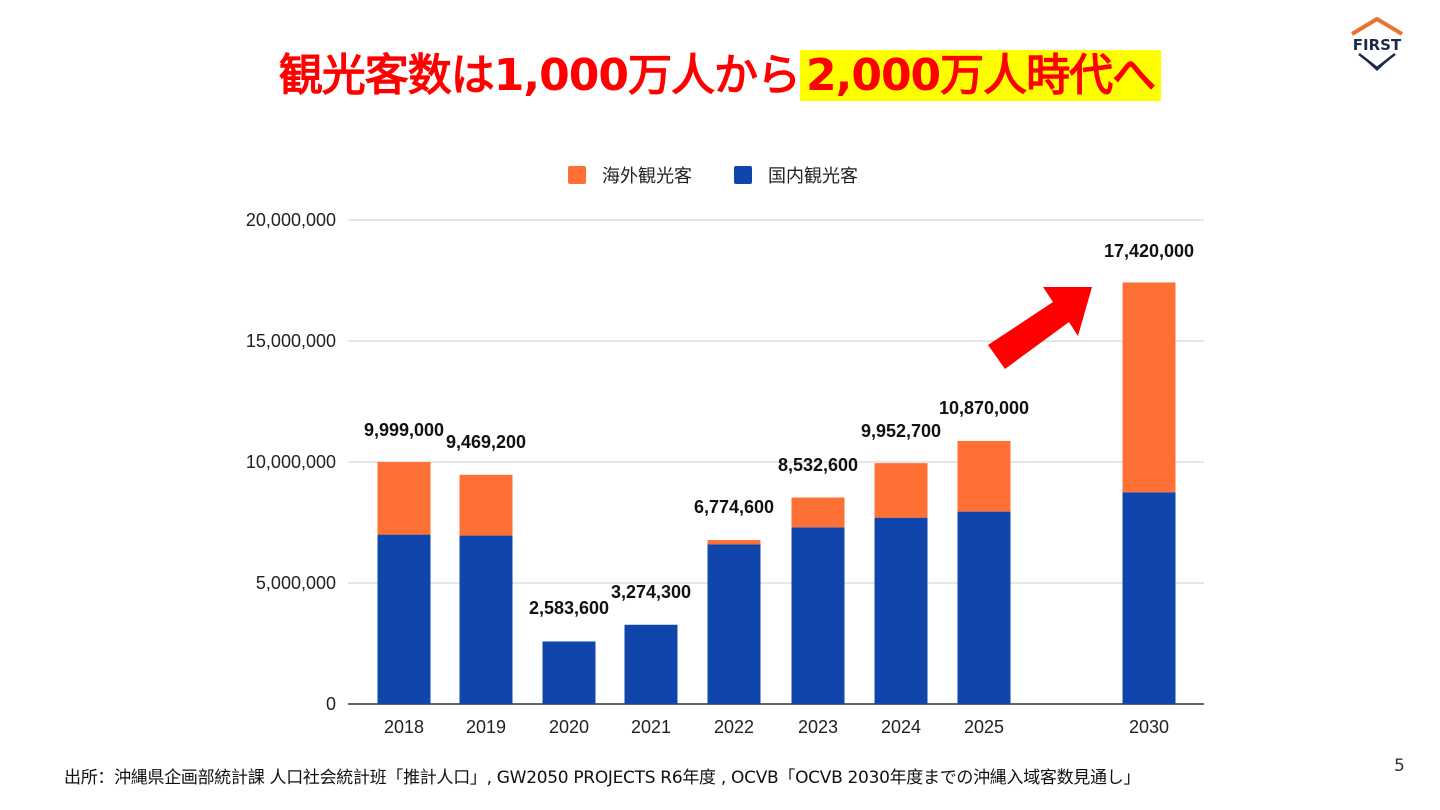 The image size is (1440, 810). I want to click on page-number: 5, so click(1399, 766).